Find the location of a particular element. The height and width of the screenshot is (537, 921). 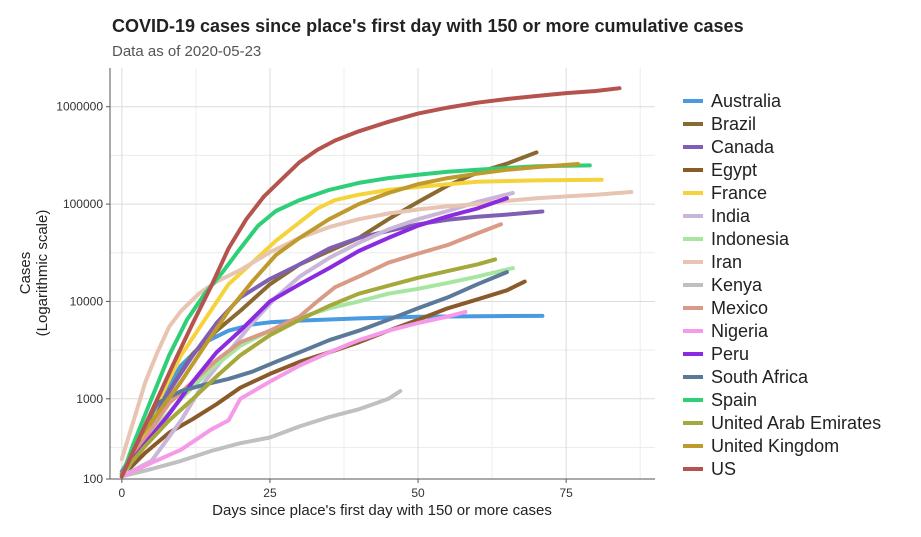

legend-label-united-kingdom: United Kingdom is located at coordinates (775, 446).